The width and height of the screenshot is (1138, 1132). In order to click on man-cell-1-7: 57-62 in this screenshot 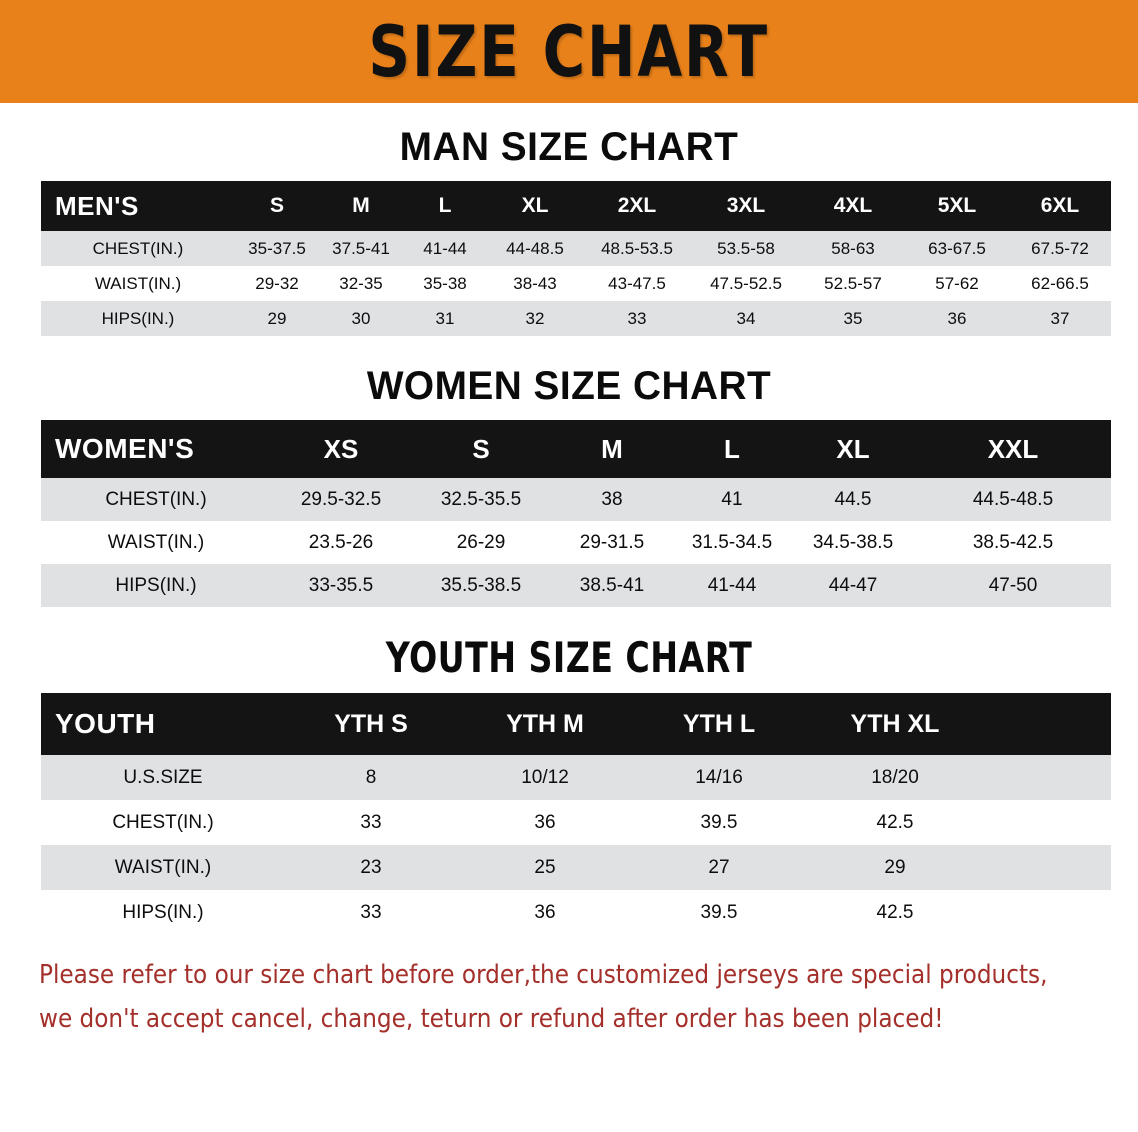, I will do `click(957, 283)`.